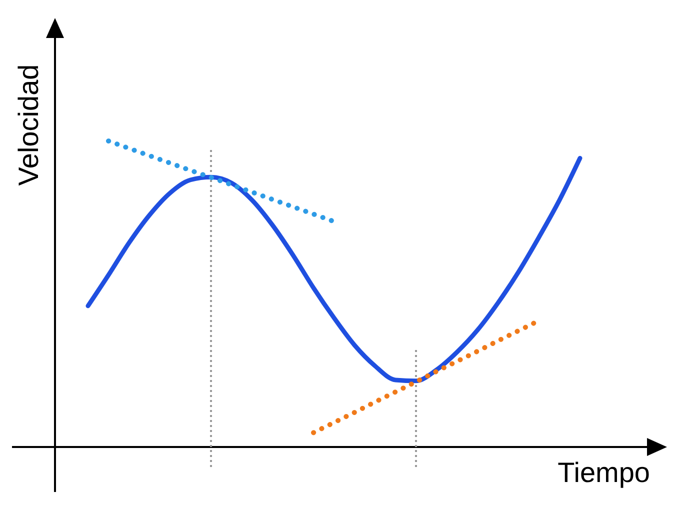 The image size is (685, 512). Describe the element at coordinates (28, 125) in the screenshot. I see `y-axis-title: Velocidad` at that location.